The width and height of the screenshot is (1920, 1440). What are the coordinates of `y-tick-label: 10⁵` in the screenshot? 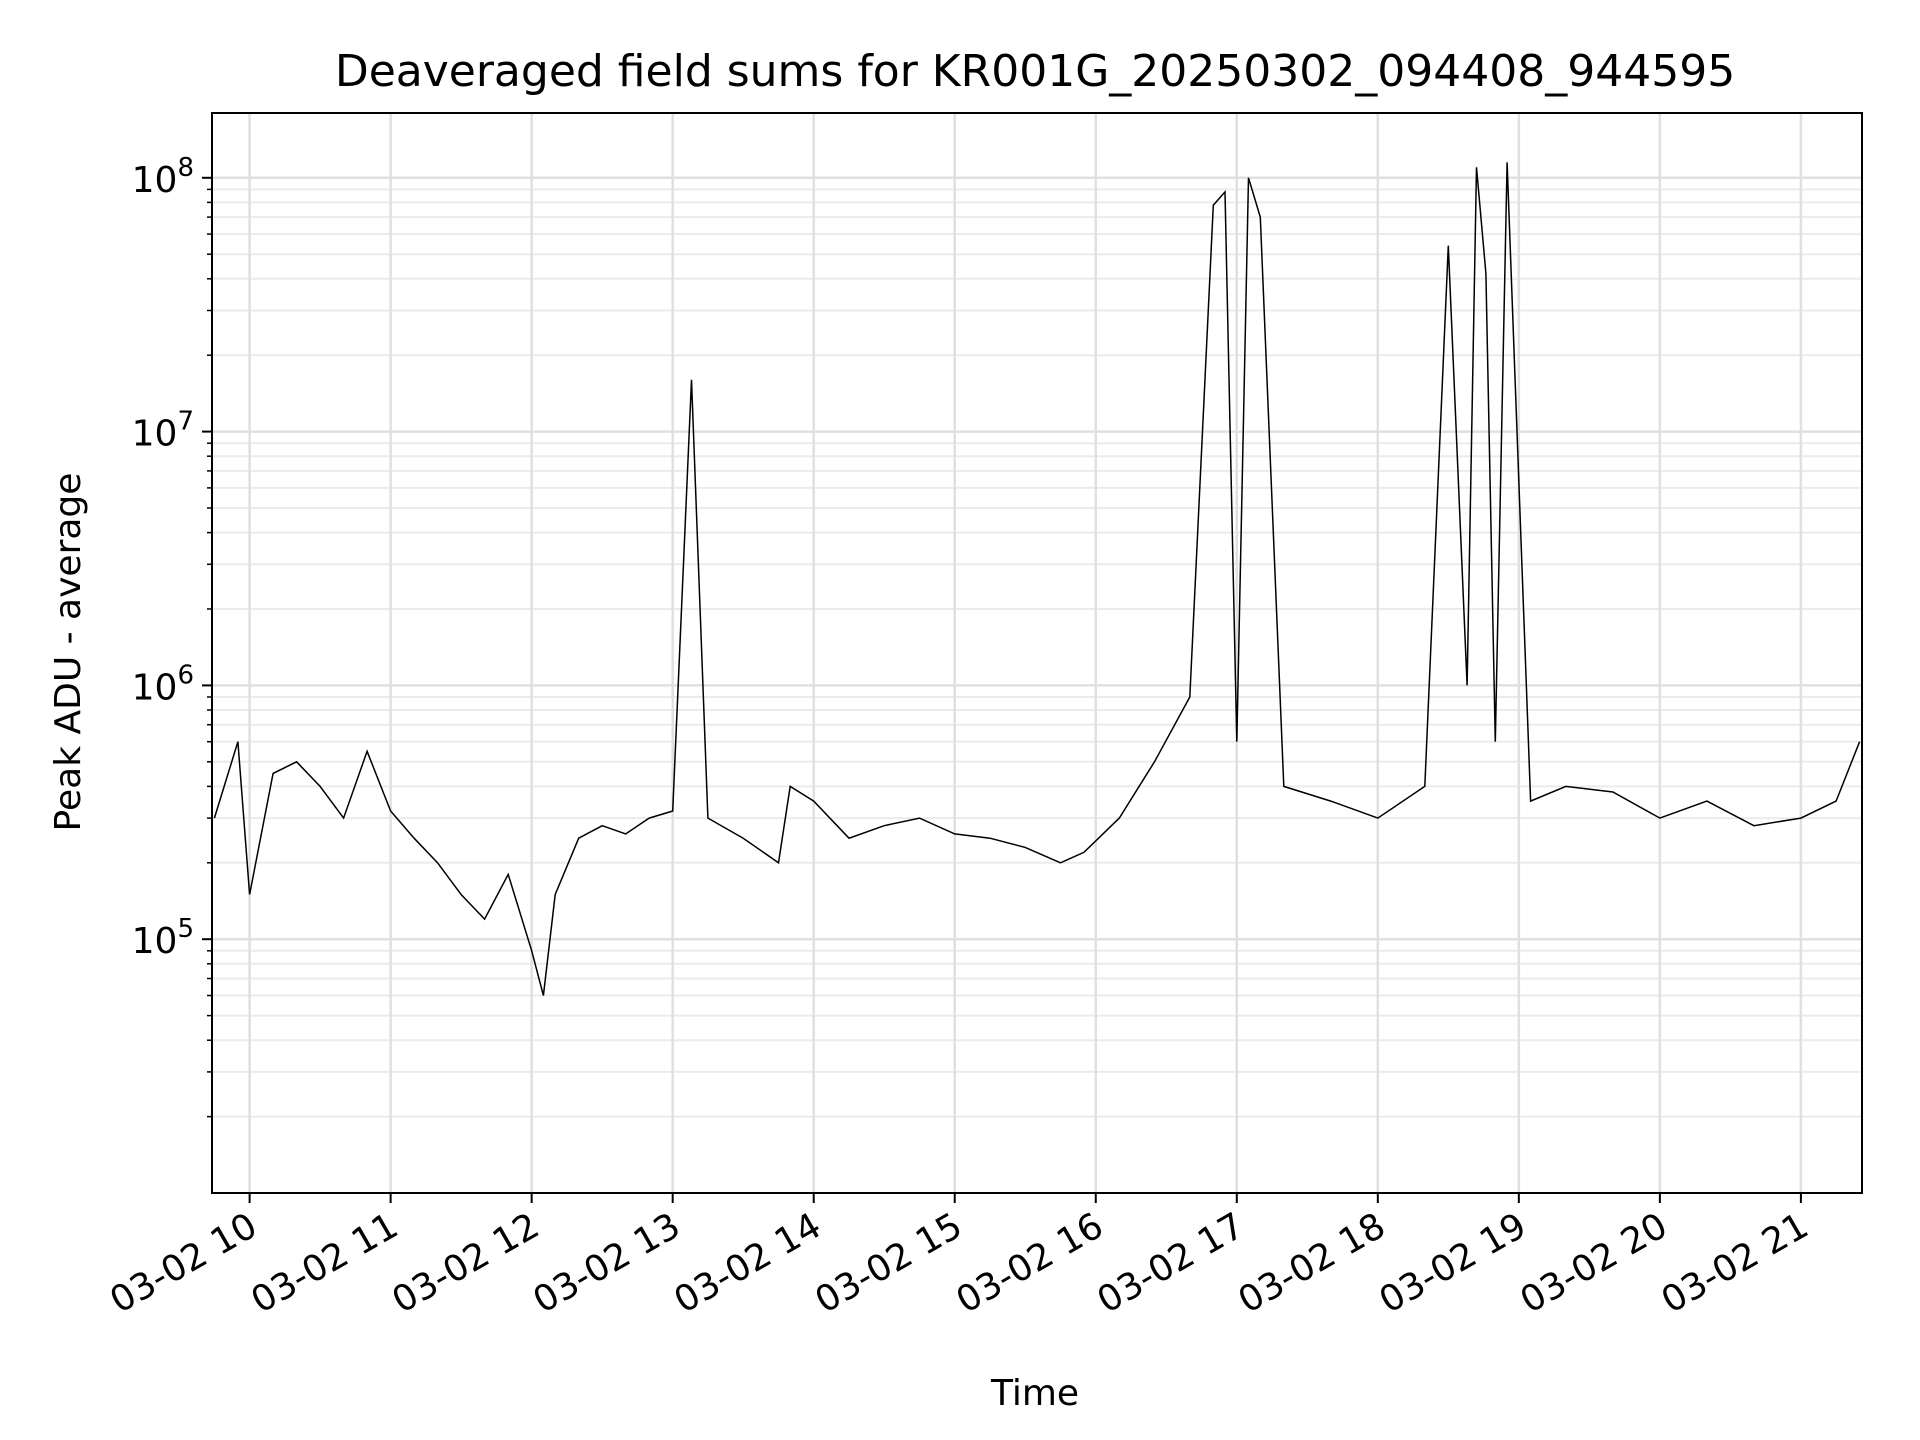 It's located at (163, 938).